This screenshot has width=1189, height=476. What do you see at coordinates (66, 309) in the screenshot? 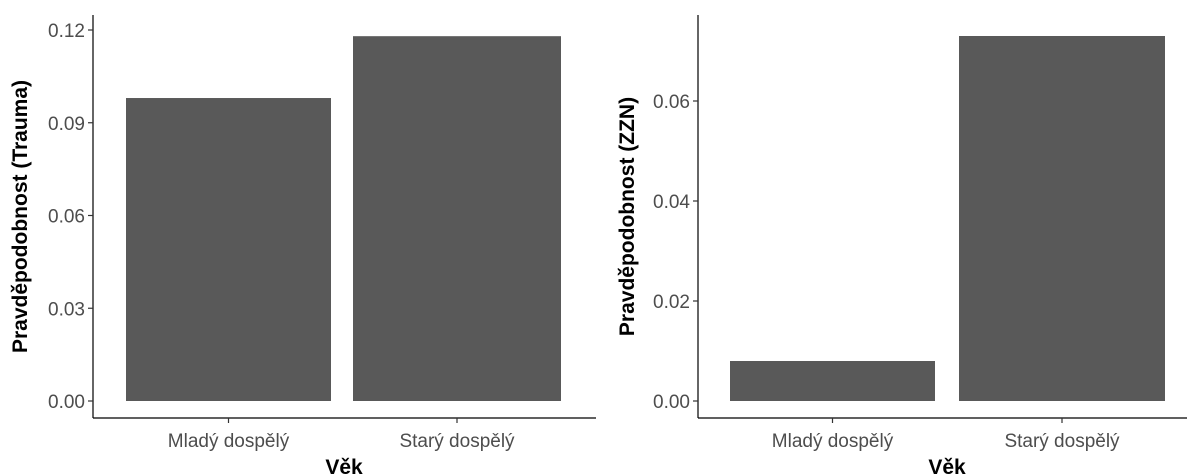
I see `y-tick-label: 0.03` at bounding box center [66, 309].